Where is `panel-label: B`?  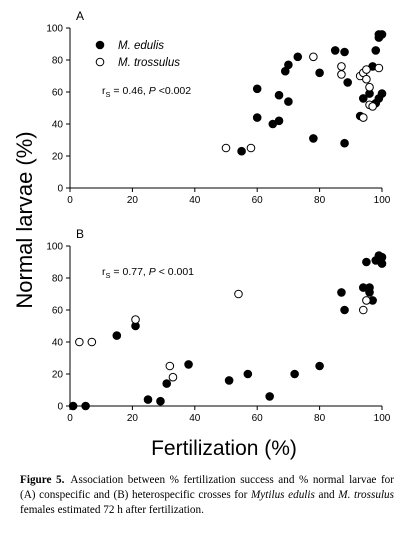 panel-label: B is located at coordinates (80, 234).